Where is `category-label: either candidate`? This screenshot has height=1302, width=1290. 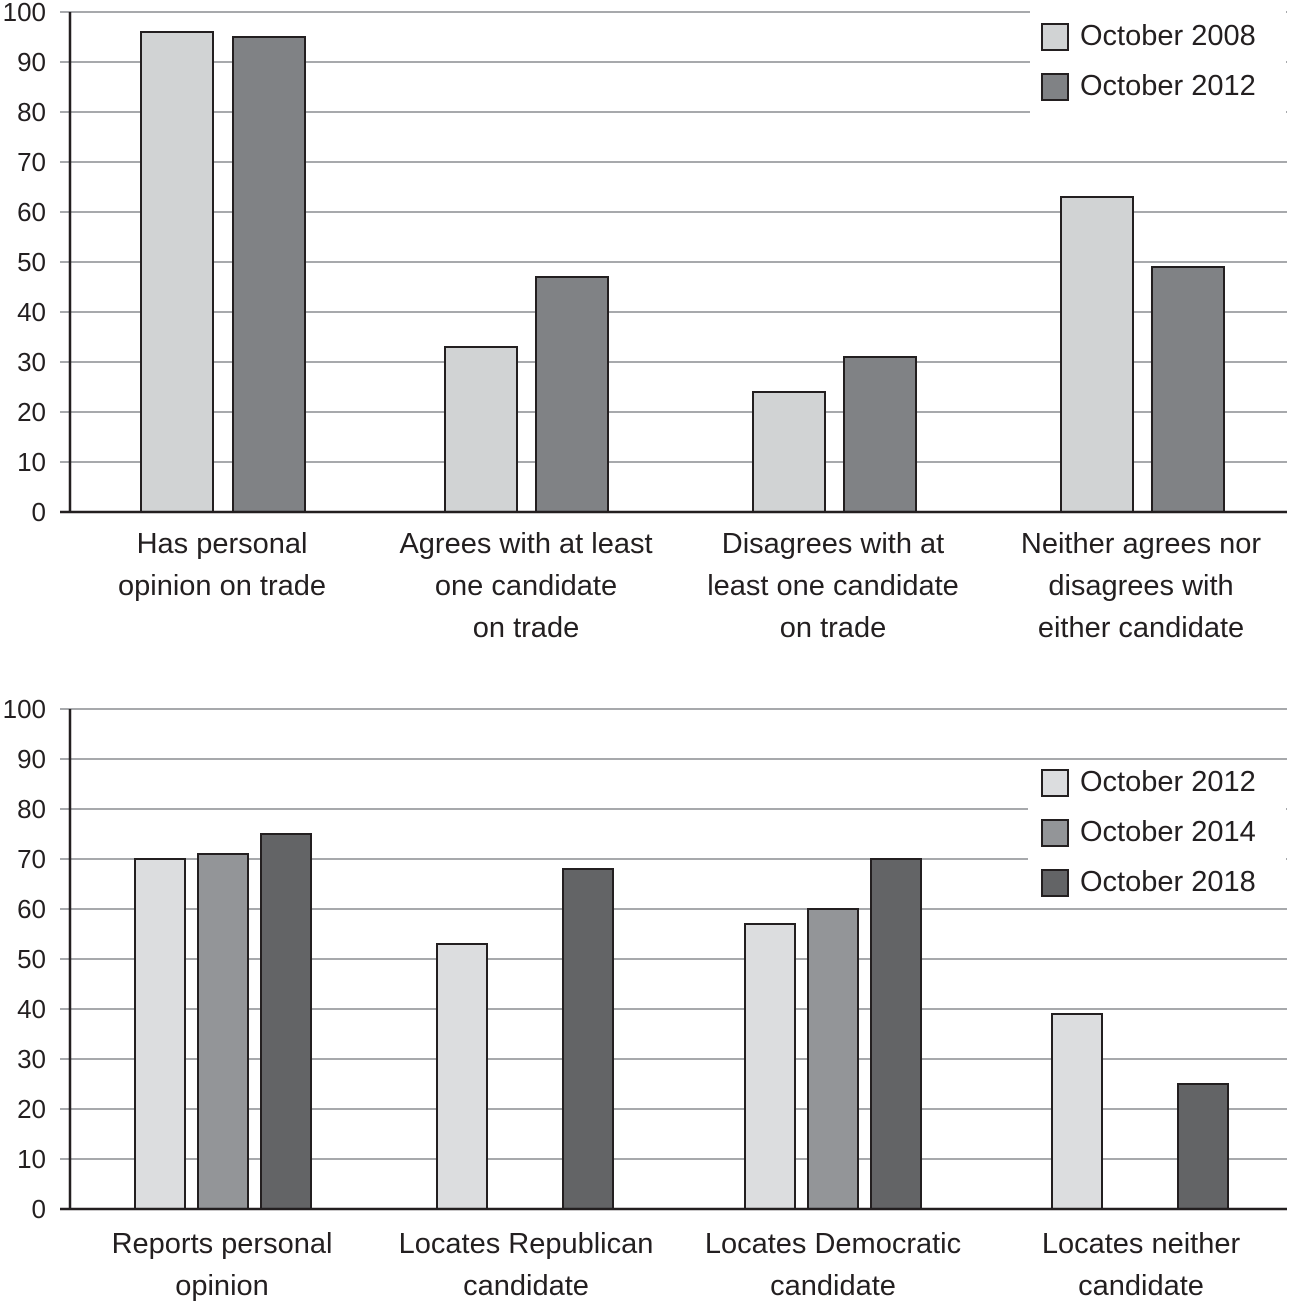 category-label: either candidate is located at coordinates (1141, 628).